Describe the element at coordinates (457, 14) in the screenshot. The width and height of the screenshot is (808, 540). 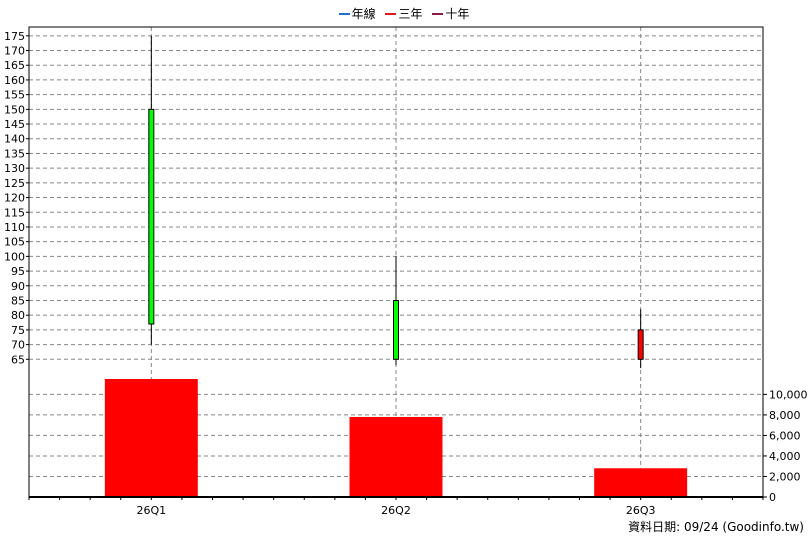
I see `legend-label-ten-year: 十年` at that location.